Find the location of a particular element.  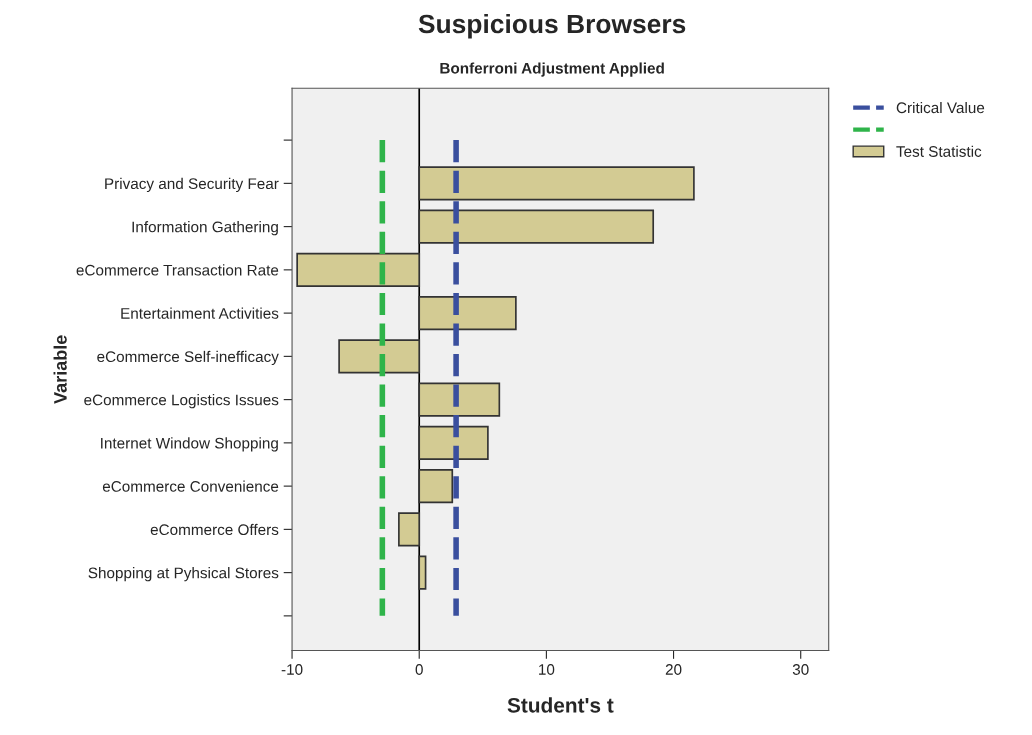

x-tick-label: 0 is located at coordinates (419, 669).